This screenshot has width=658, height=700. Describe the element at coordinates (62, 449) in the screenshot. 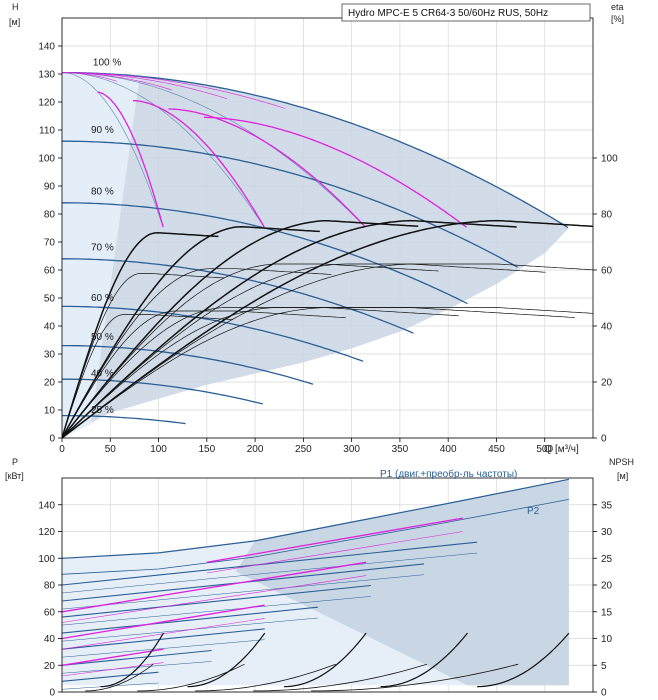

I see `x-tick-label-0: 0` at that location.